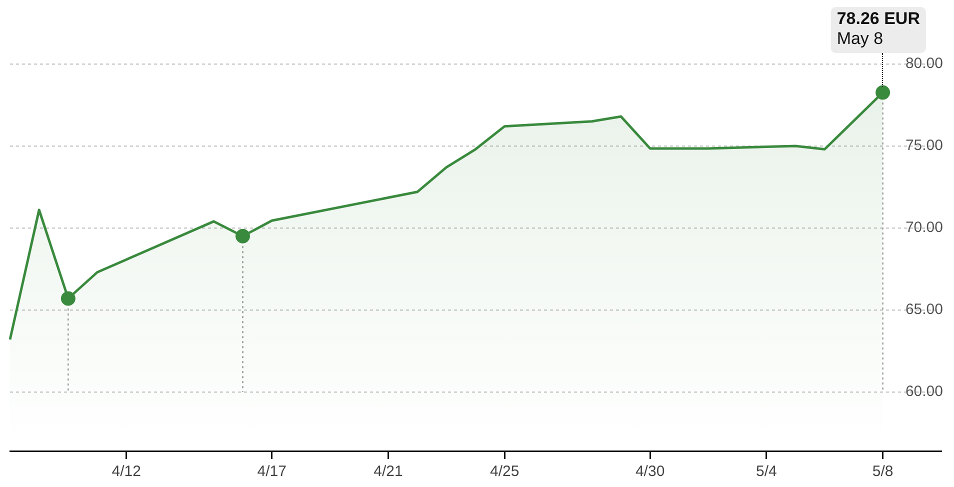  Describe the element at coordinates (924, 63) in the screenshot. I see `y-tick-label: 80.00` at that location.